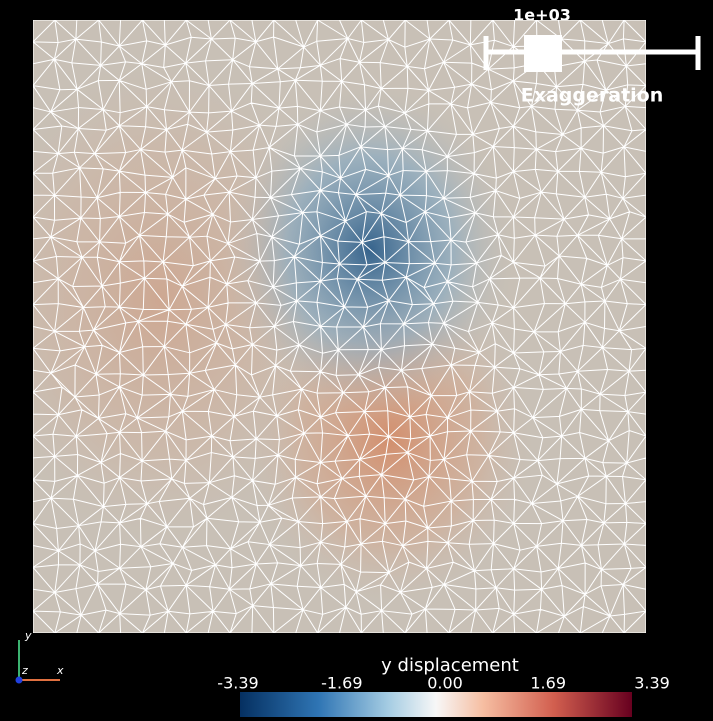 Image resolution: width=713 pixels, height=721 pixels. Describe the element at coordinates (543, 53) in the screenshot. I see `slider-handle` at that location.